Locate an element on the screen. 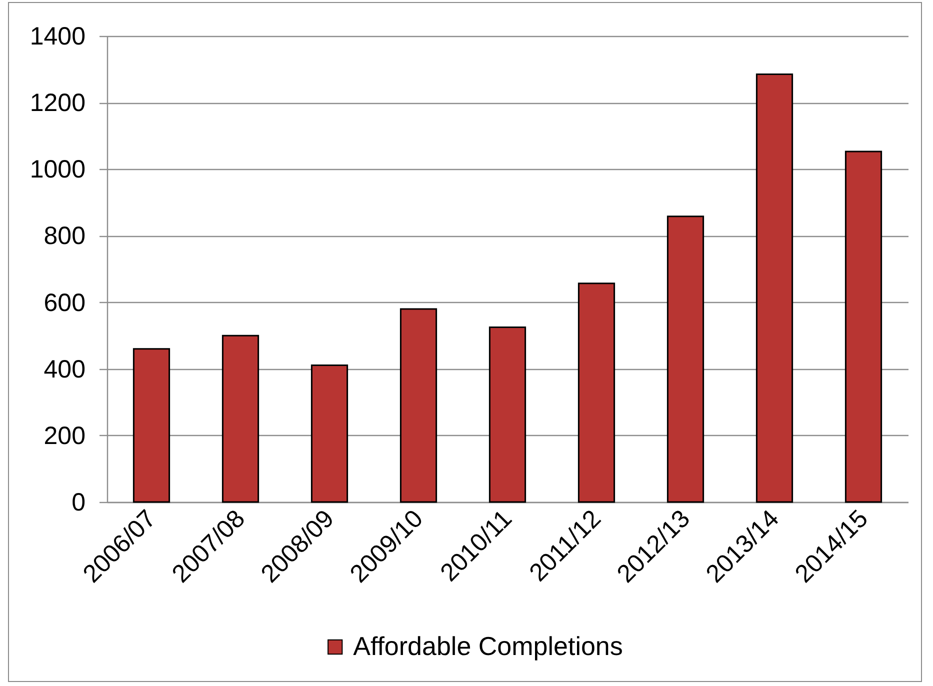 The height and width of the screenshot is (686, 933). legend-label: Affordable Completions is located at coordinates (488, 646).